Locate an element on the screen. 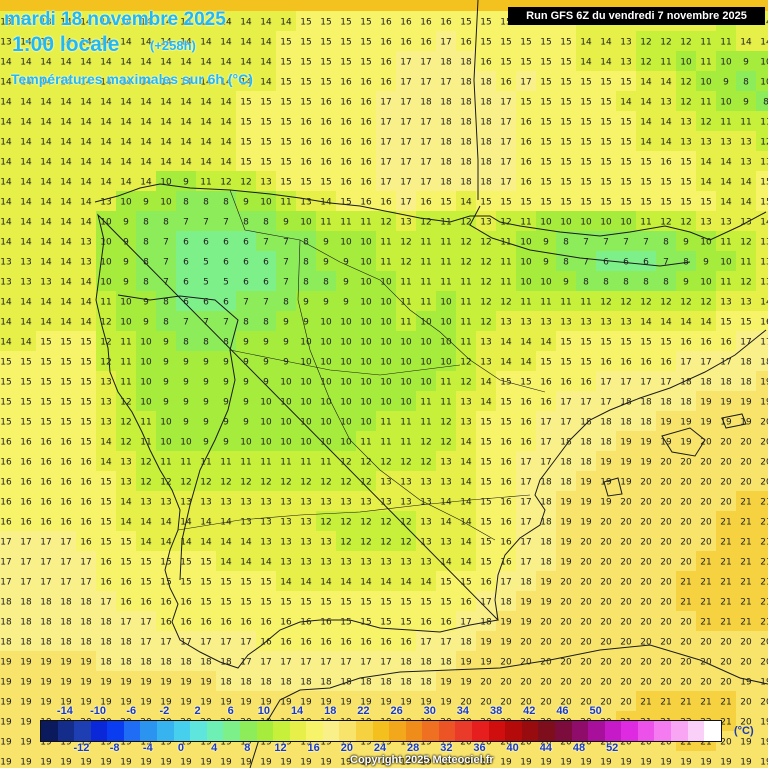  legend-swatch is located at coordinates (679, 731).